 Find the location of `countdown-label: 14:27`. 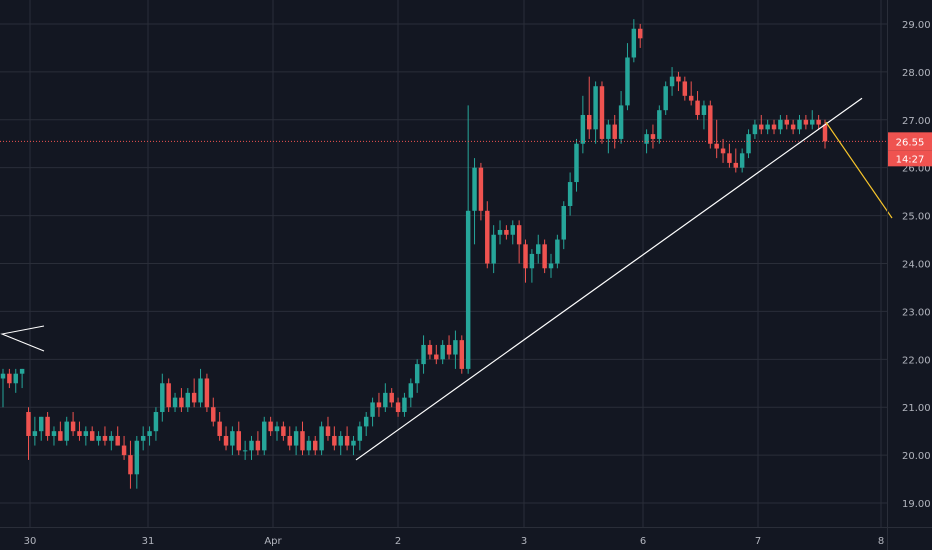

countdown-label: 14:27 is located at coordinates (910, 159).